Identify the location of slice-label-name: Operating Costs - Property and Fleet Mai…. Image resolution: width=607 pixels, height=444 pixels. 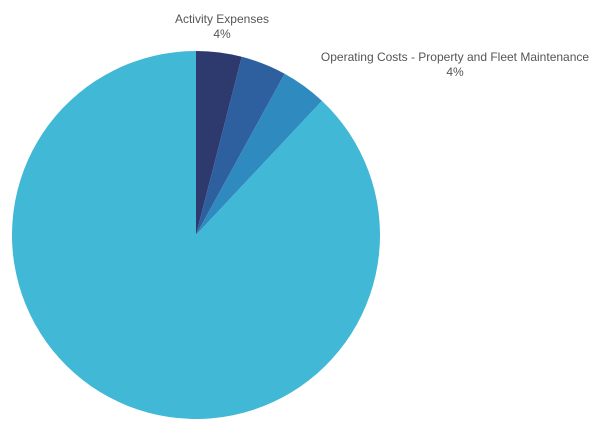
(455, 57).